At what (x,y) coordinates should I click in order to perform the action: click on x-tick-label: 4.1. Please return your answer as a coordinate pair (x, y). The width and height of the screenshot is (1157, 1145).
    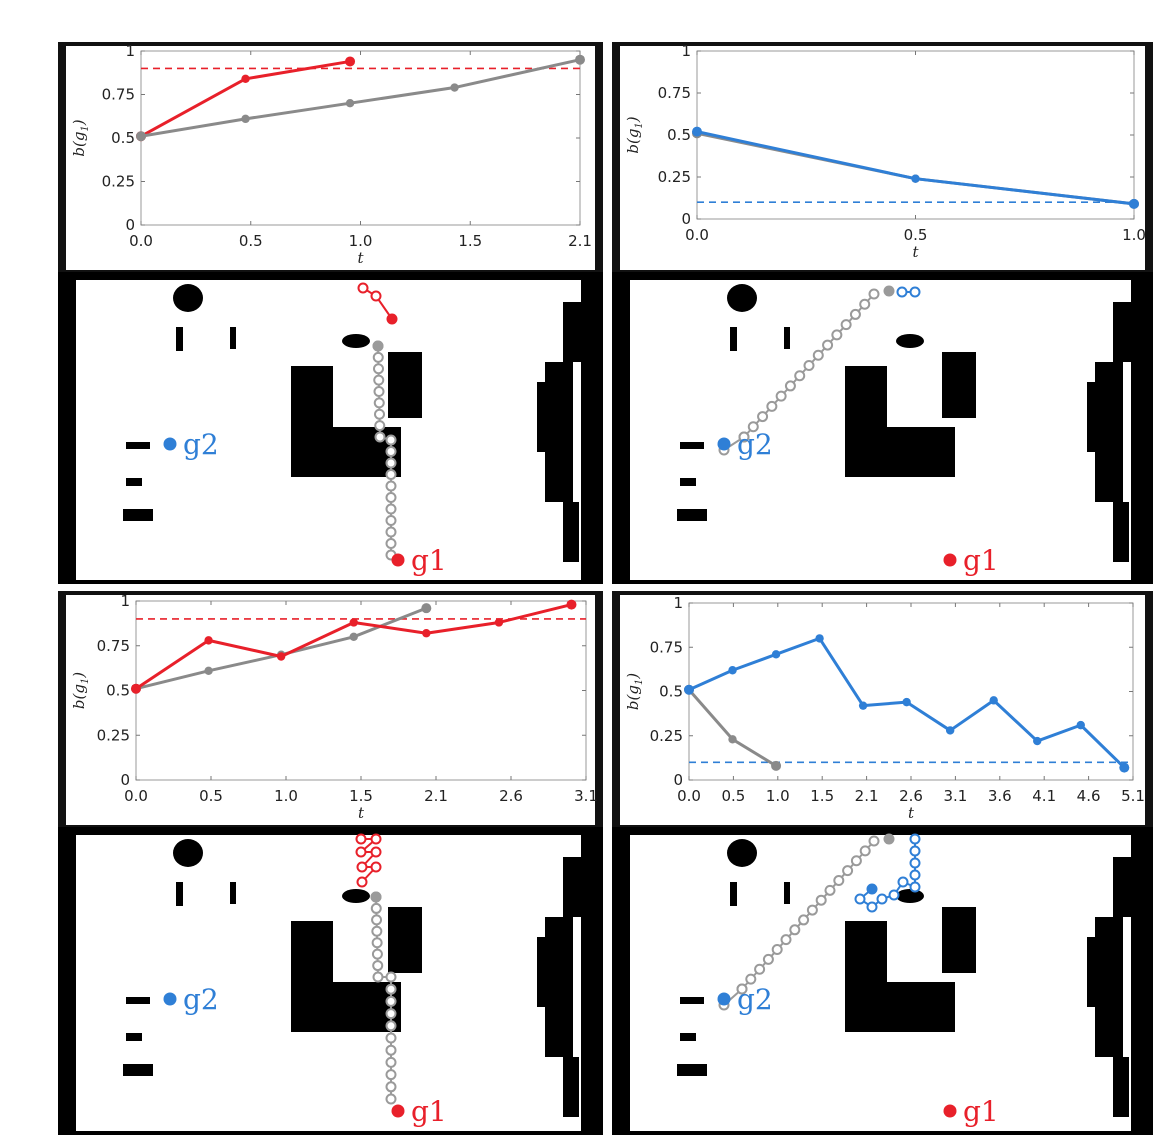
    Looking at the image, I should click on (1044, 796).